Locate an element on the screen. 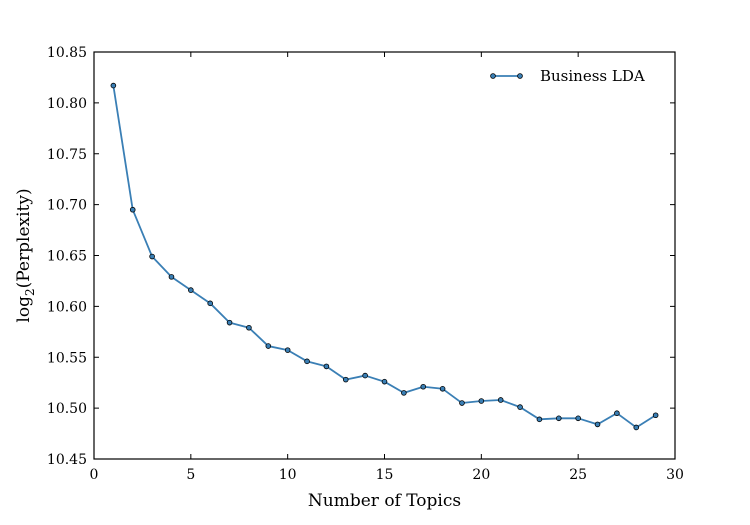 This screenshot has height=525, width=750. y-tick-label: 10.80 is located at coordinates (67, 104).